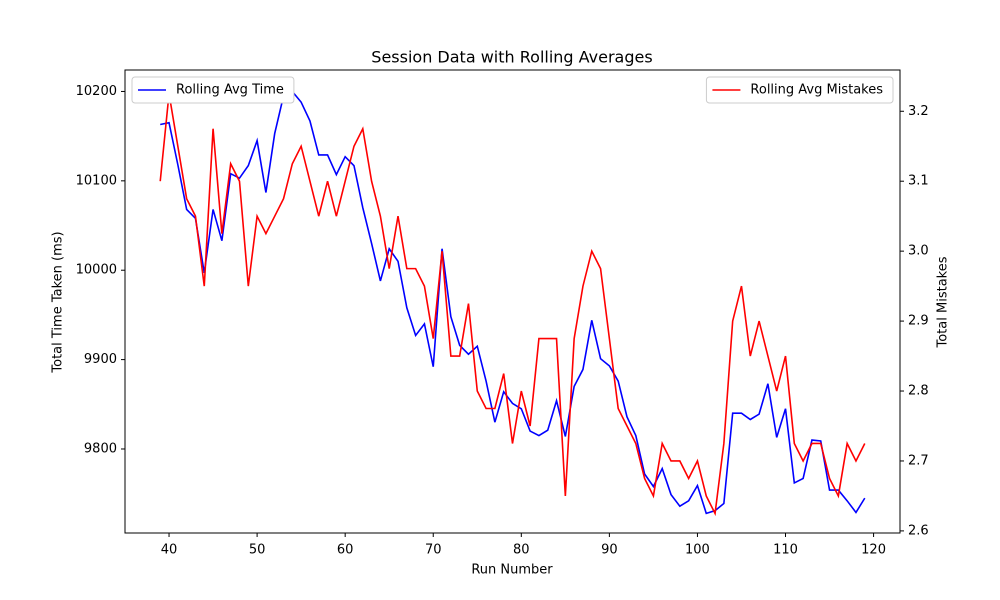  I want to click on x-axis-label: Run Number, so click(512, 570).